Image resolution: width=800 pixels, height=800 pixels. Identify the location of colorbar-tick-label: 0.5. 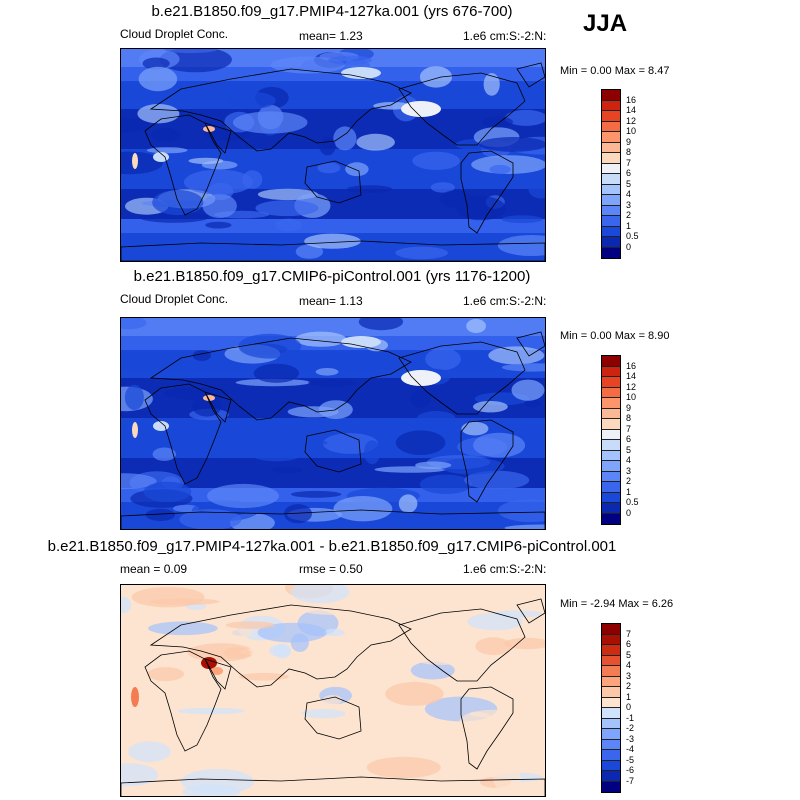
(632, 502).